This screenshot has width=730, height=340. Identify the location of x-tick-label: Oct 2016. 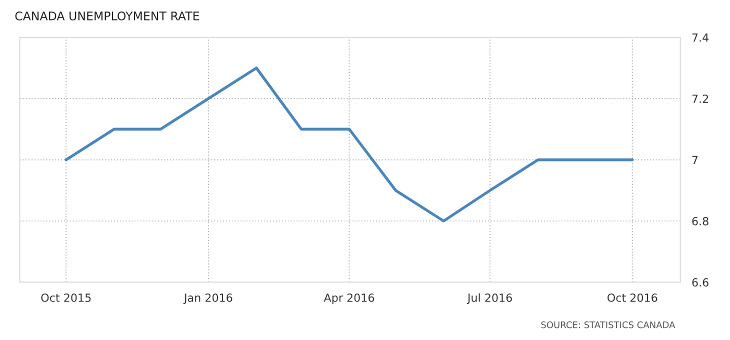
(633, 298).